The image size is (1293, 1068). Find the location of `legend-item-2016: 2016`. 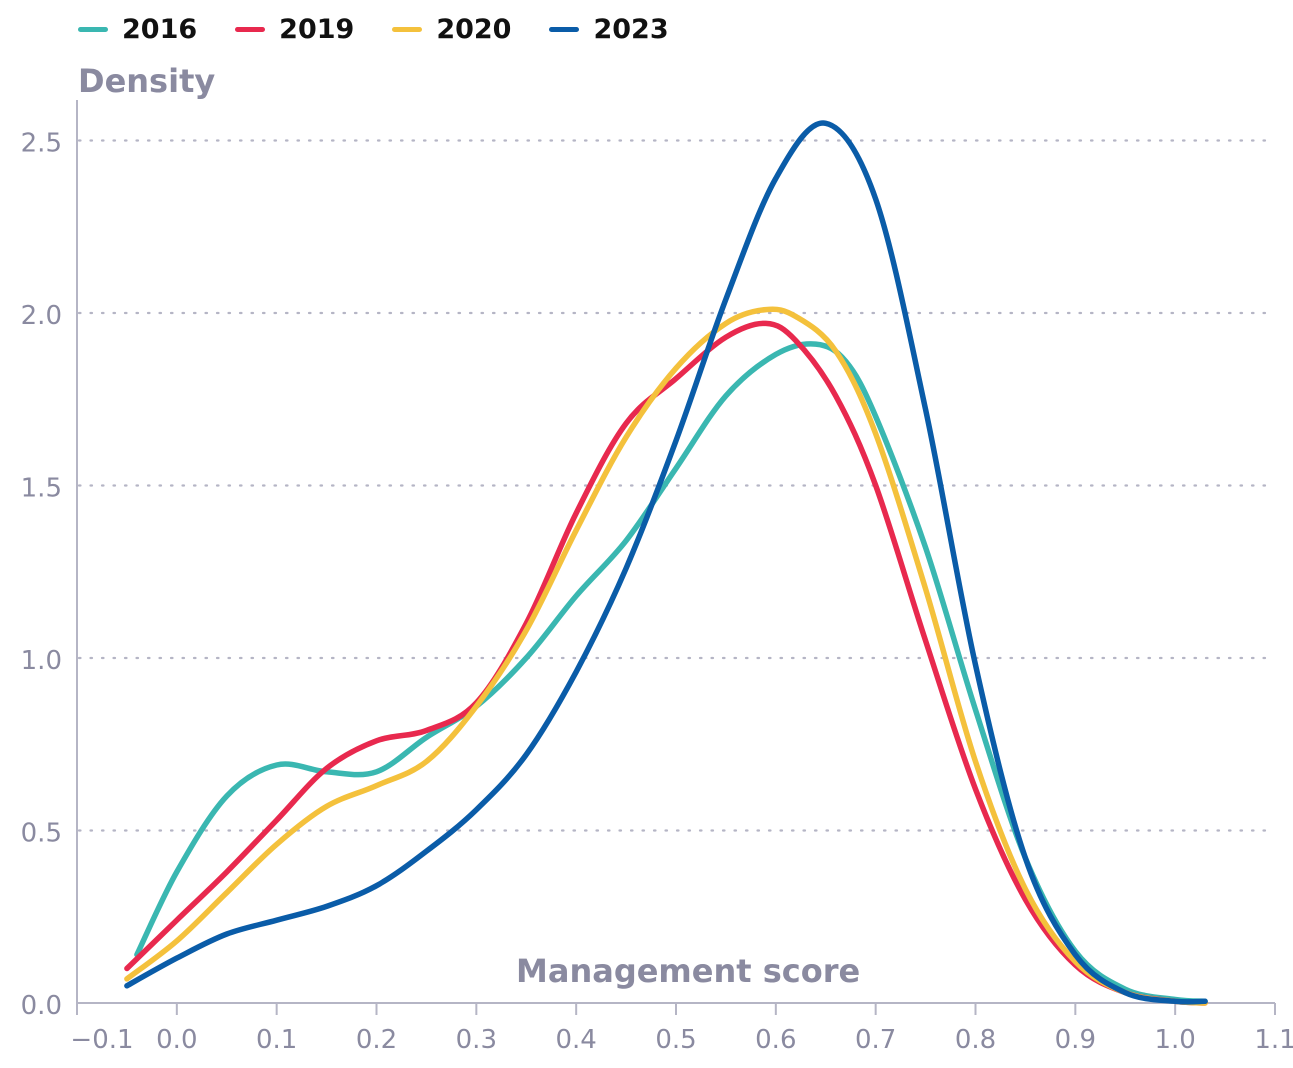

legend-item-2016: 2016 is located at coordinates (137, 29).